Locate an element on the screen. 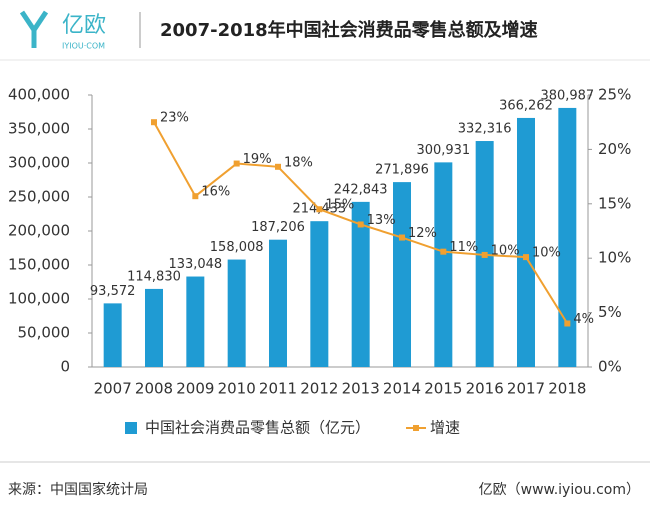 This screenshot has height=515, width=650. y-tick-label: 150,000 is located at coordinates (39, 265).